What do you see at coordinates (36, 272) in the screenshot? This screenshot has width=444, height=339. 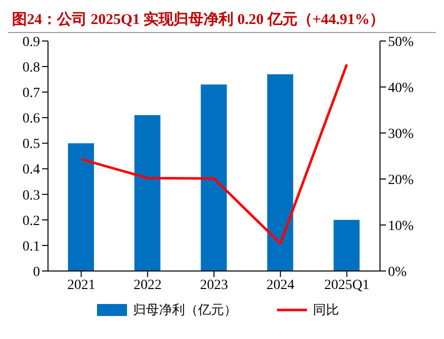 I see `y-tick-label: 0` at bounding box center [36, 272].